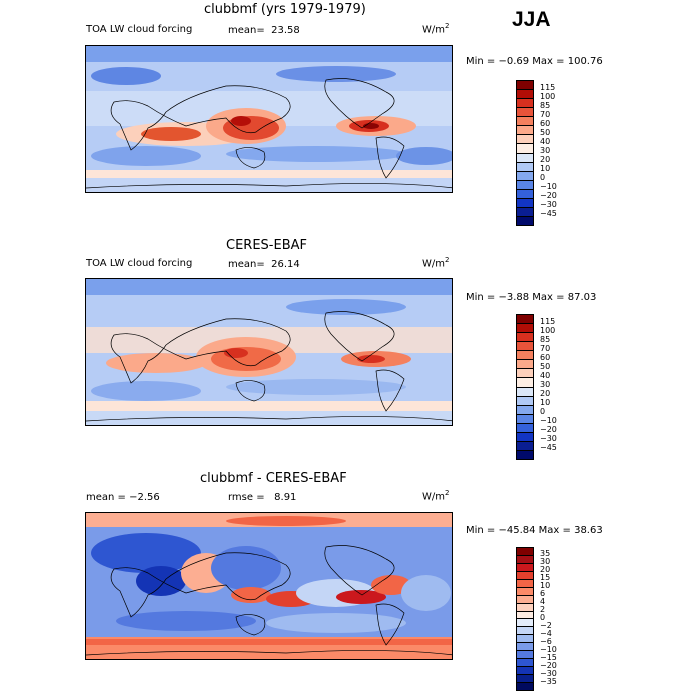 The image size is (700, 700). Describe the element at coordinates (545, 553) in the screenshot. I see `colorbar-tick-label: 35` at that location.